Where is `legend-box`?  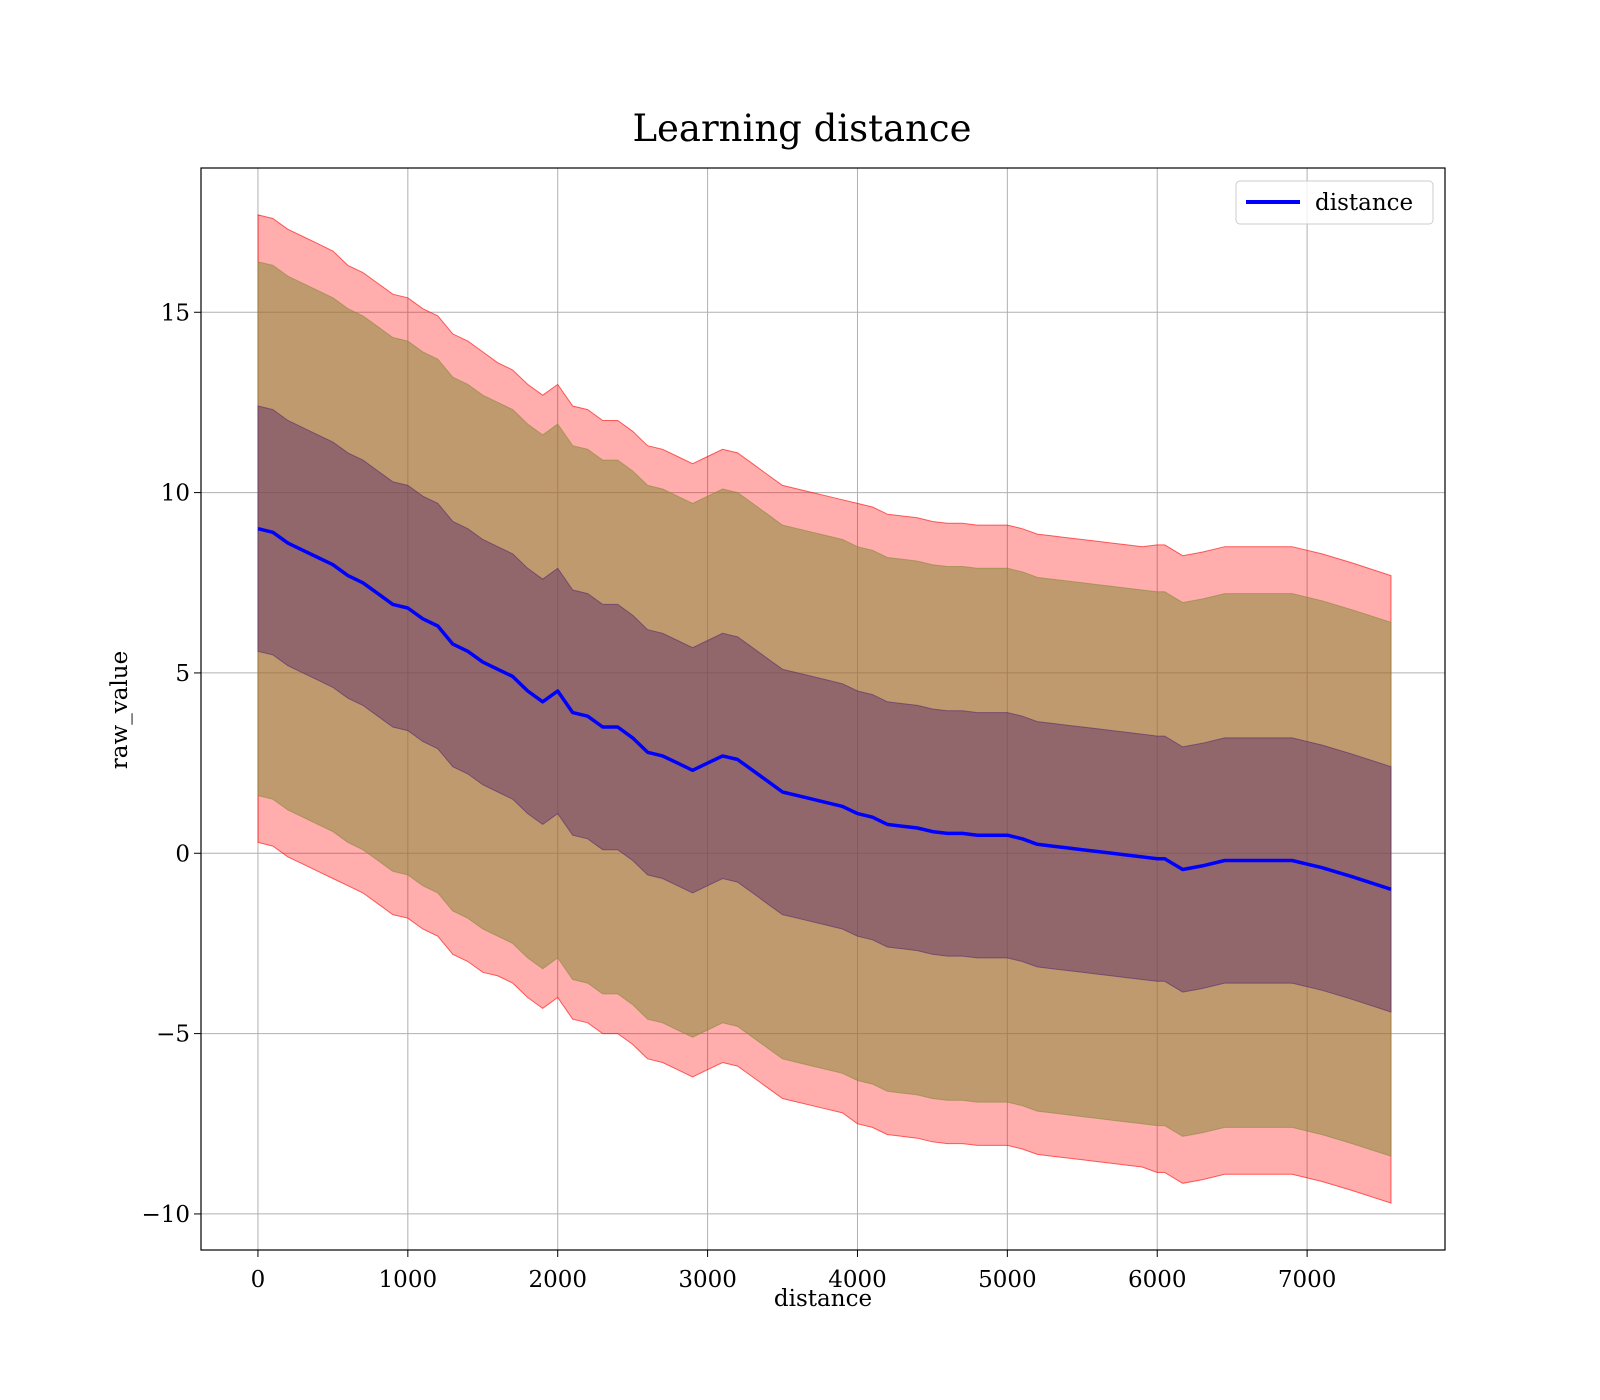 legend-box is located at coordinates (1334, 202).